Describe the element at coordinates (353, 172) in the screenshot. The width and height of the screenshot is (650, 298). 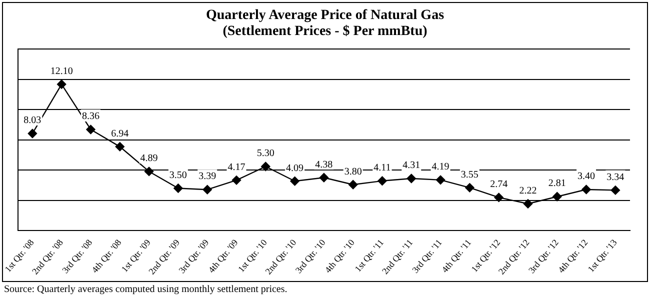
I see `data-label: 3.80` at that location.